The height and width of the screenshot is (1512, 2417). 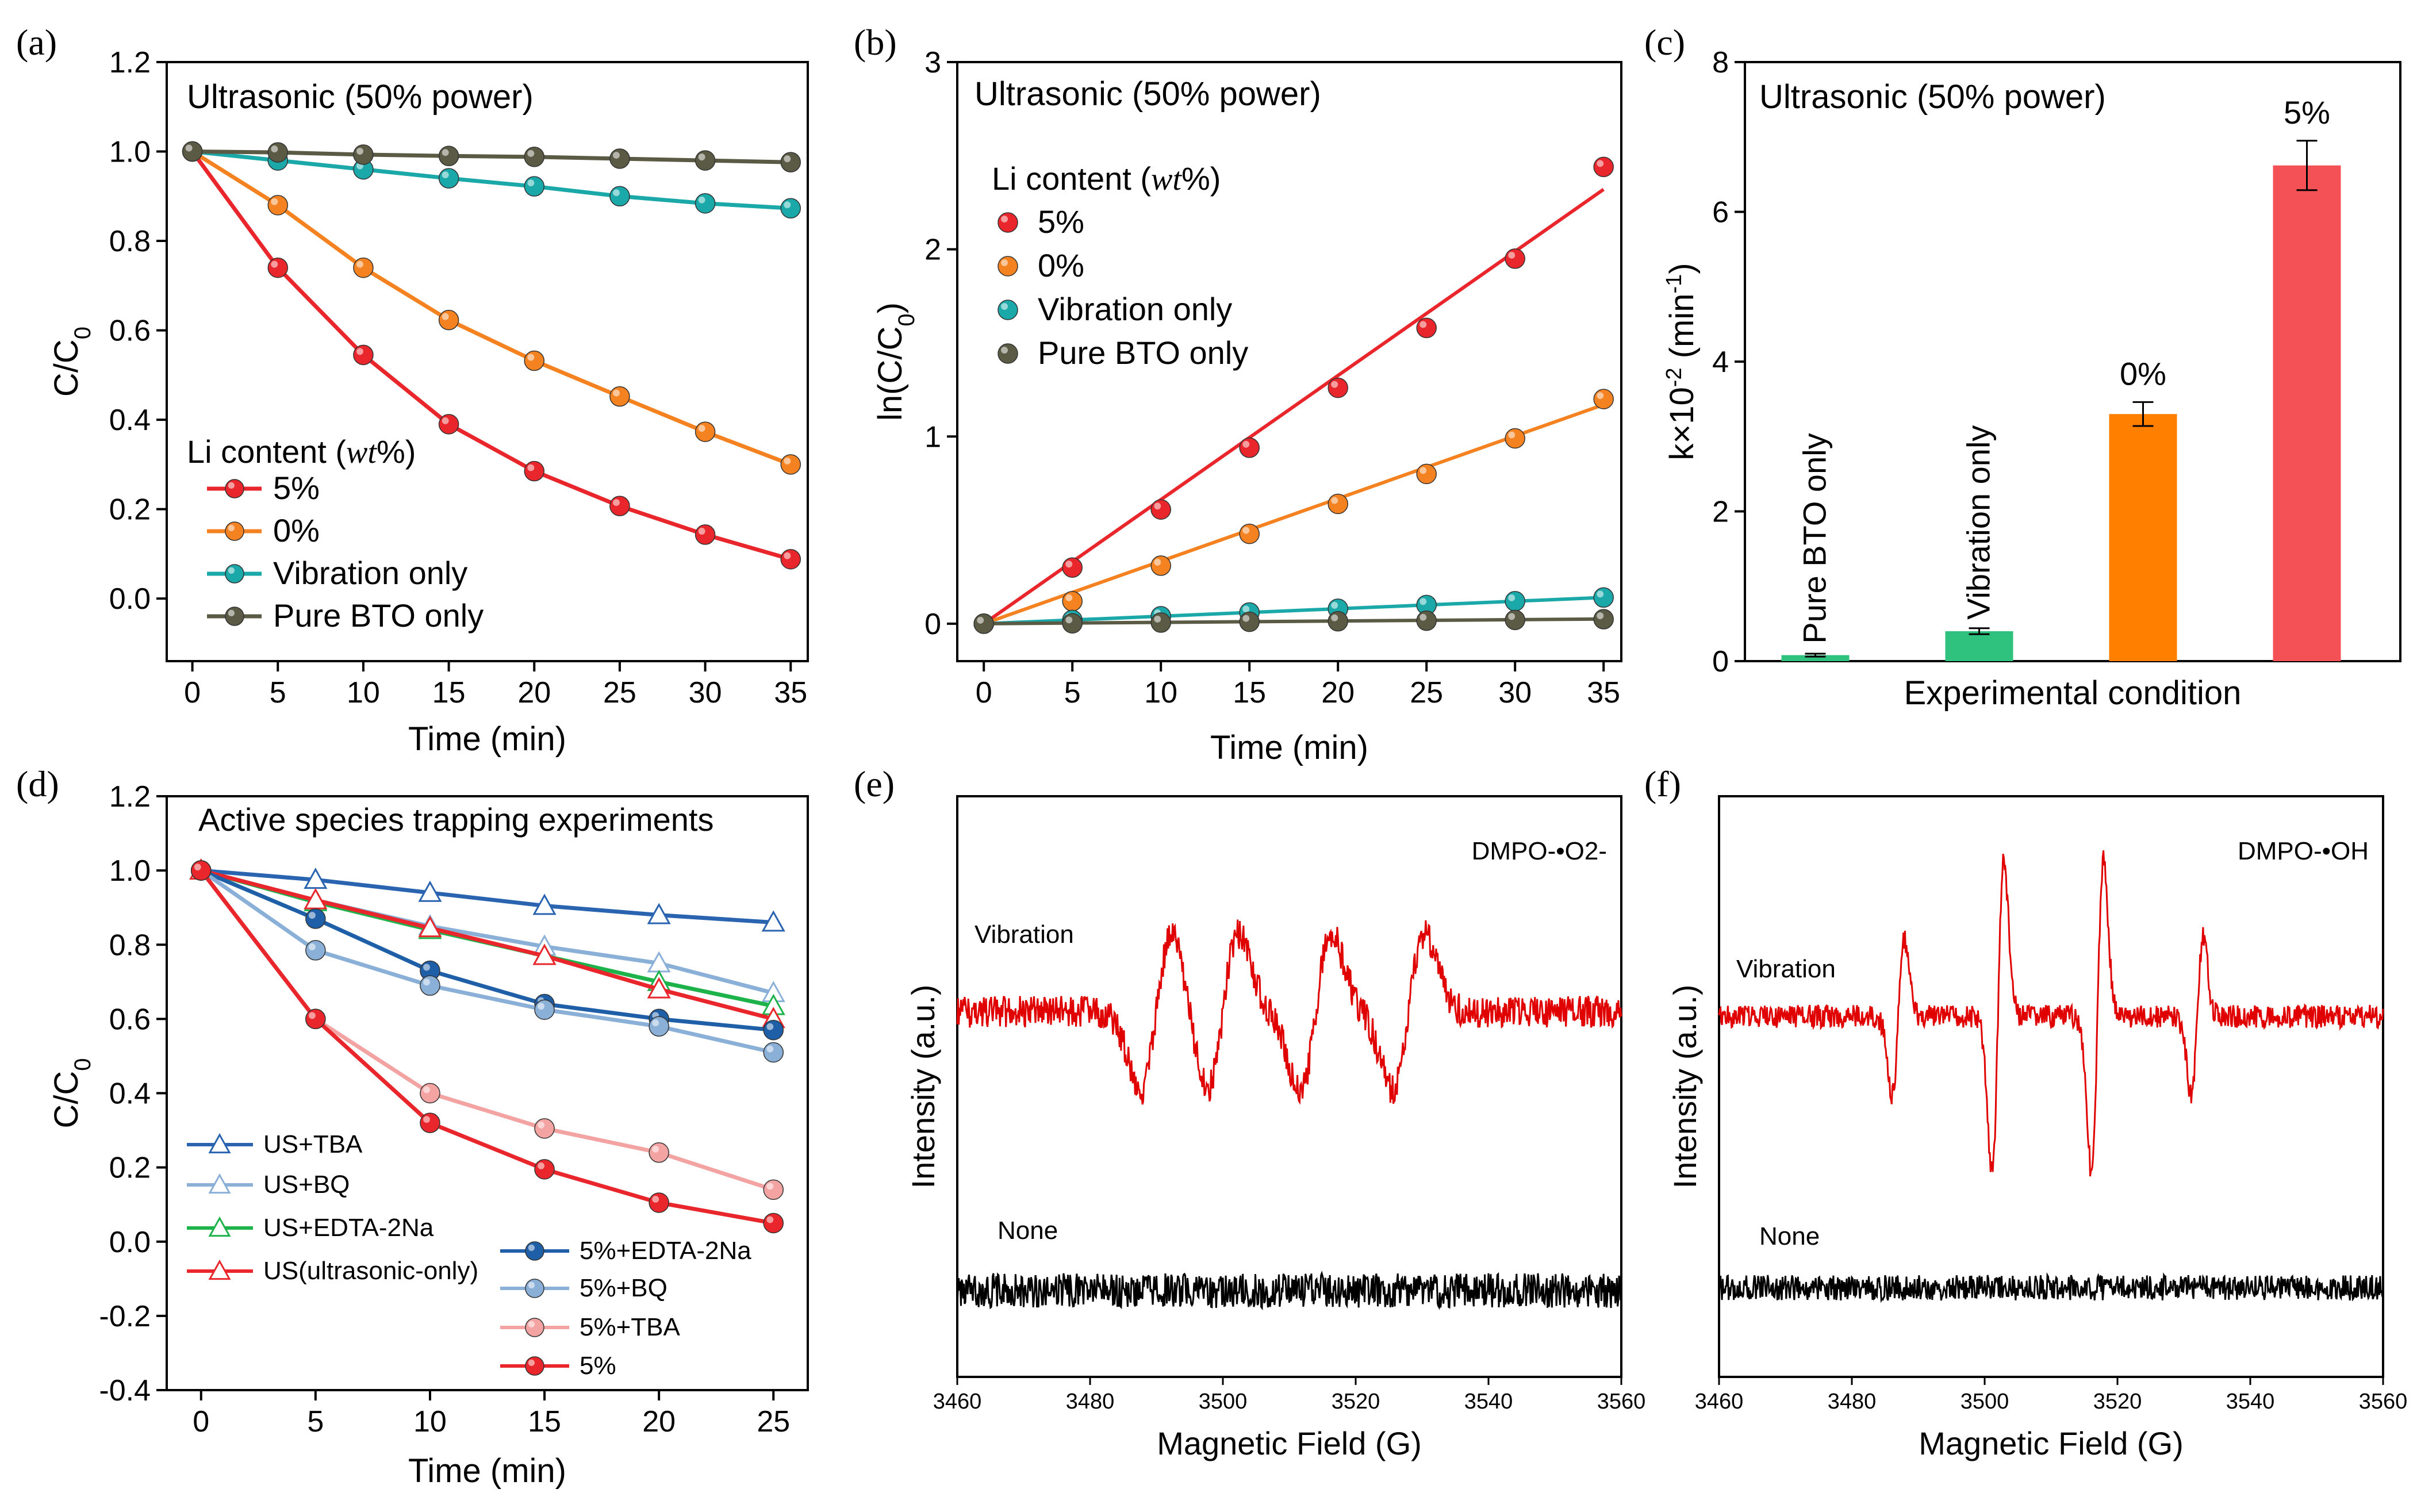 What do you see at coordinates (1603, 692) in the screenshot?
I see `panel-b-xtick-label: 35` at bounding box center [1603, 692].